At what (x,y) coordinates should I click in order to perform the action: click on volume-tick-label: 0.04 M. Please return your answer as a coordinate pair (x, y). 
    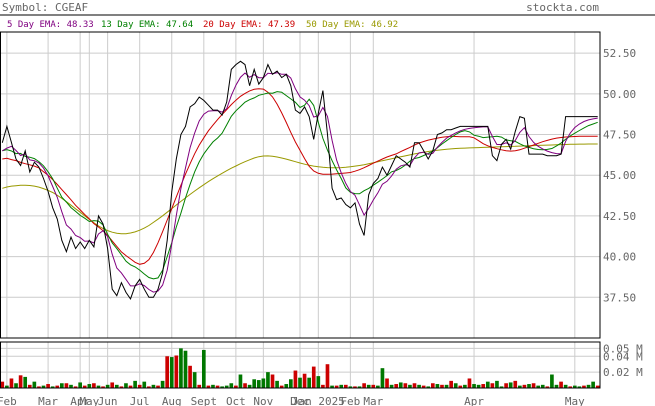
    Looking at the image, I should click on (623, 356).